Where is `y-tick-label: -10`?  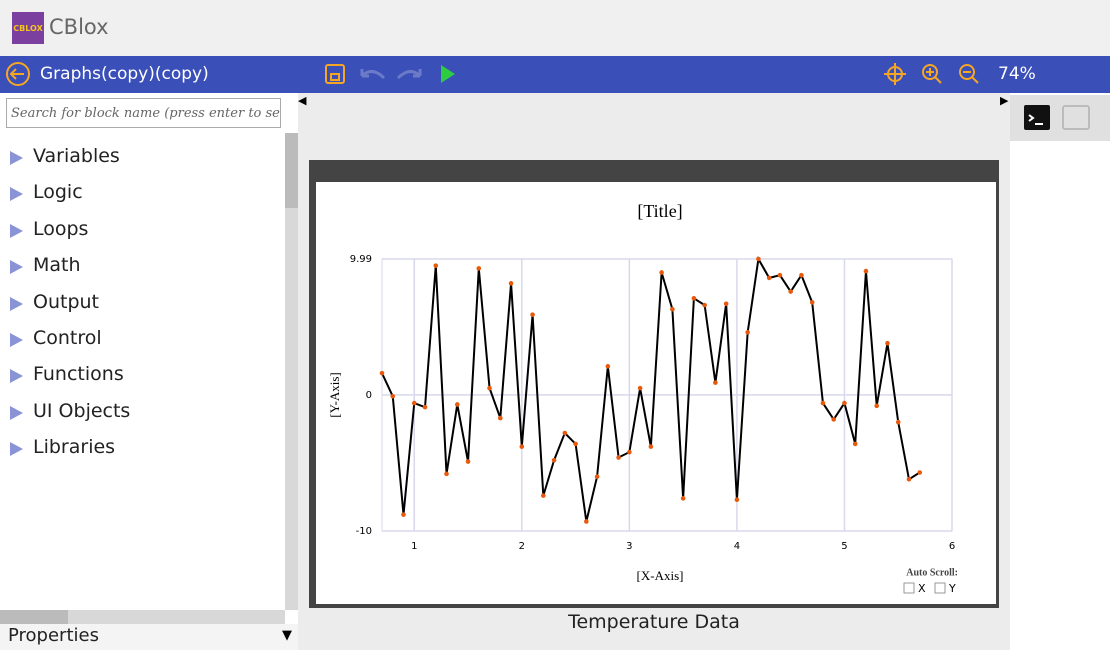 y-tick-label: -10 is located at coordinates (364, 531).